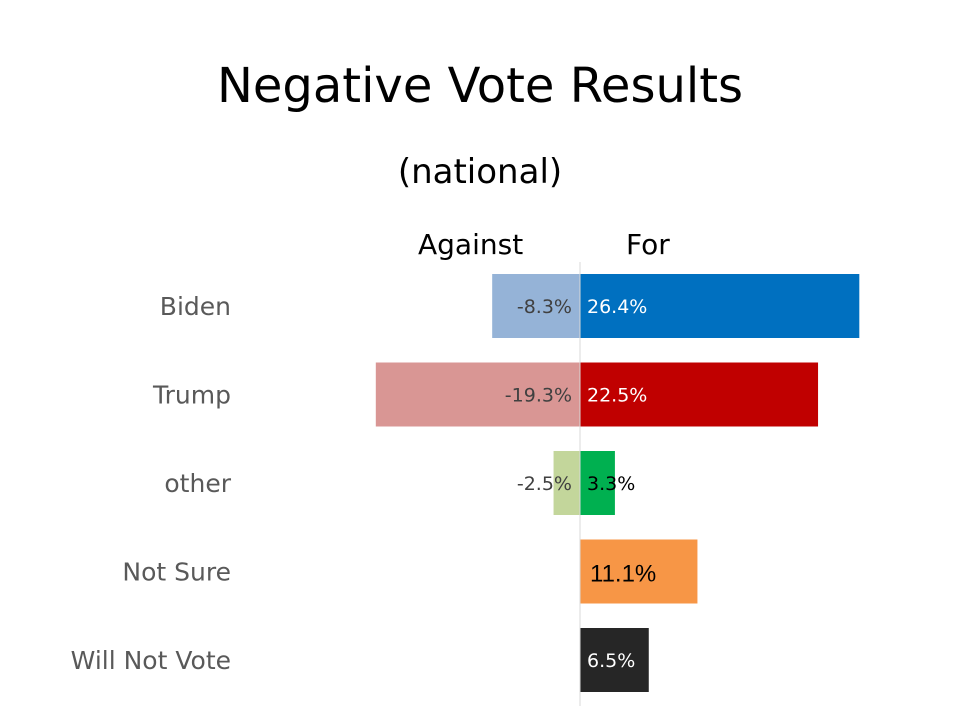 Image resolution: width=960 pixels, height=720 pixels. I want to click on for-value-label-will-not-vote: 6.5%, so click(611, 661).